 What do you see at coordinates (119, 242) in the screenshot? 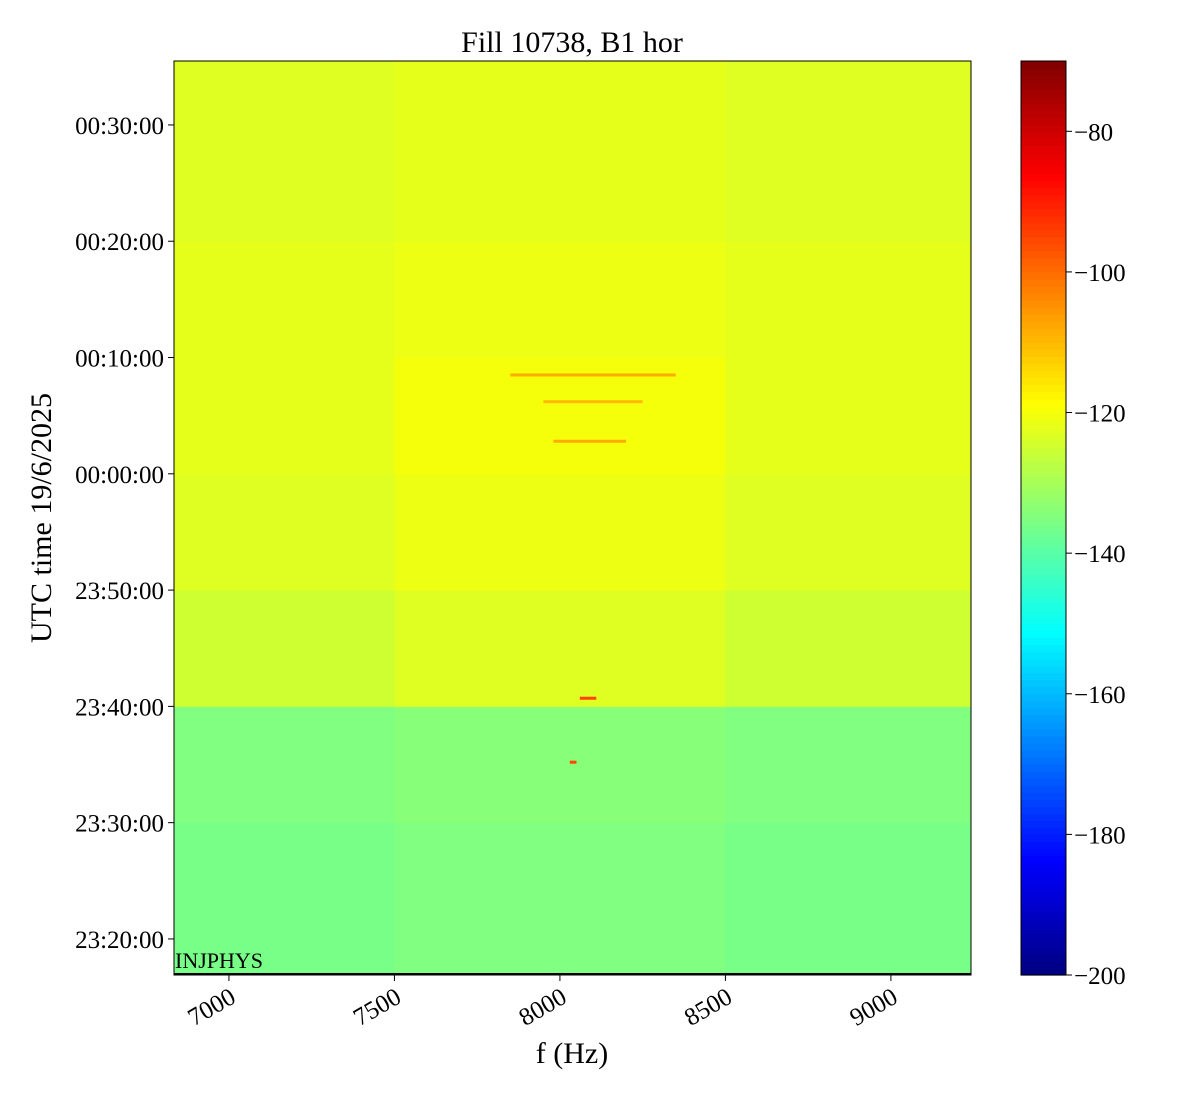
I see `y-tick-label: 00:20:00` at bounding box center [119, 242].